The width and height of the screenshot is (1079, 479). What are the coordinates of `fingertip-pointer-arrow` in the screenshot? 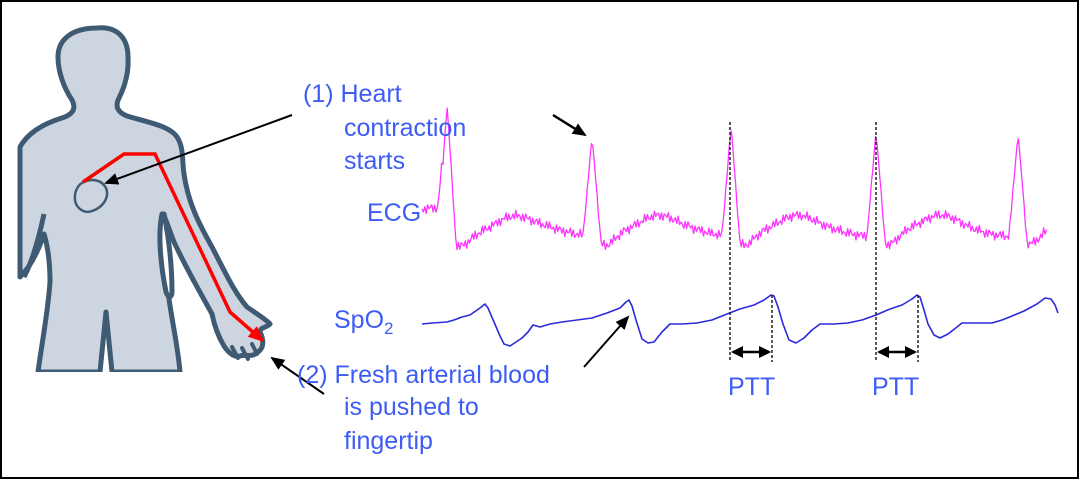 It's located at (297, 375).